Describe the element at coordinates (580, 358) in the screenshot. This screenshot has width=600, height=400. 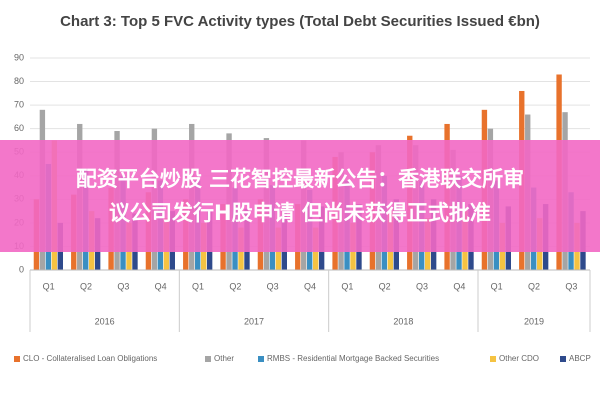
I see `legend-label: ABCP` at that location.